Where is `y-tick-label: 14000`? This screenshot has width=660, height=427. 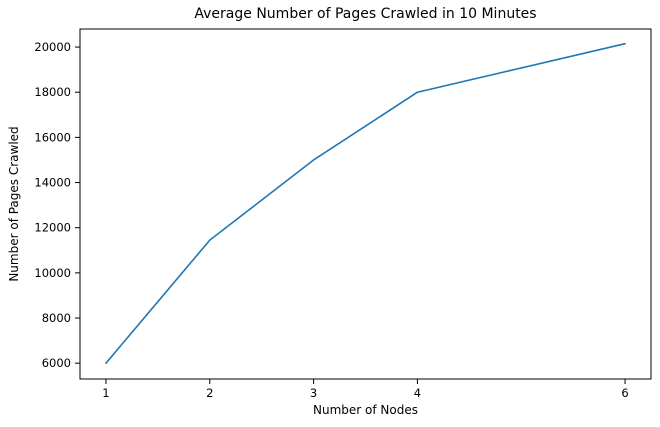 y-tick-label: 14000 is located at coordinates (52, 183).